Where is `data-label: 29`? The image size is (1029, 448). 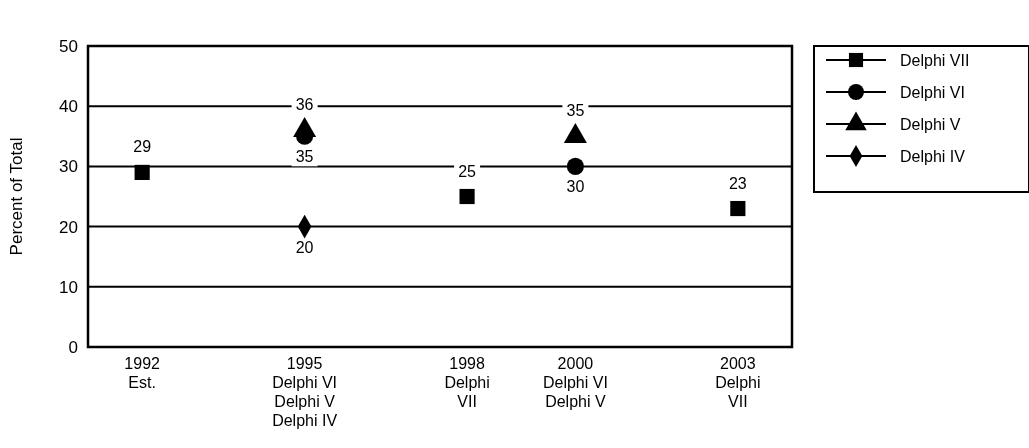
data-label: 29 is located at coordinates (142, 147).